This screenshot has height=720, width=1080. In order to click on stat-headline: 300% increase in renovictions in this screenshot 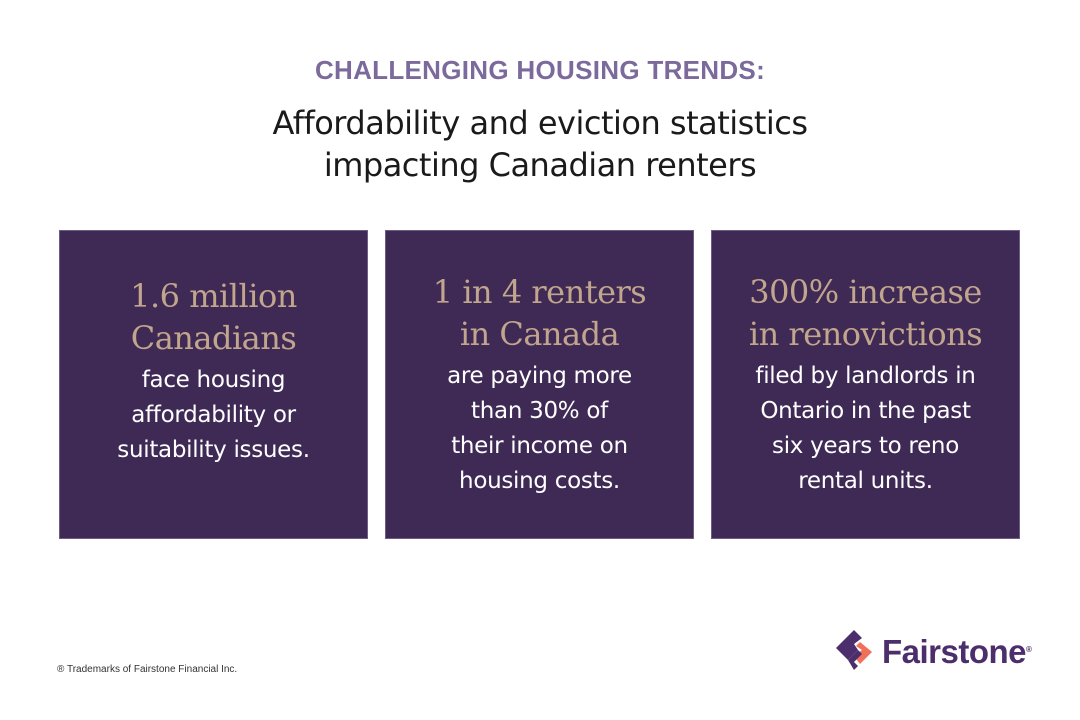, I will do `click(865, 313)`.